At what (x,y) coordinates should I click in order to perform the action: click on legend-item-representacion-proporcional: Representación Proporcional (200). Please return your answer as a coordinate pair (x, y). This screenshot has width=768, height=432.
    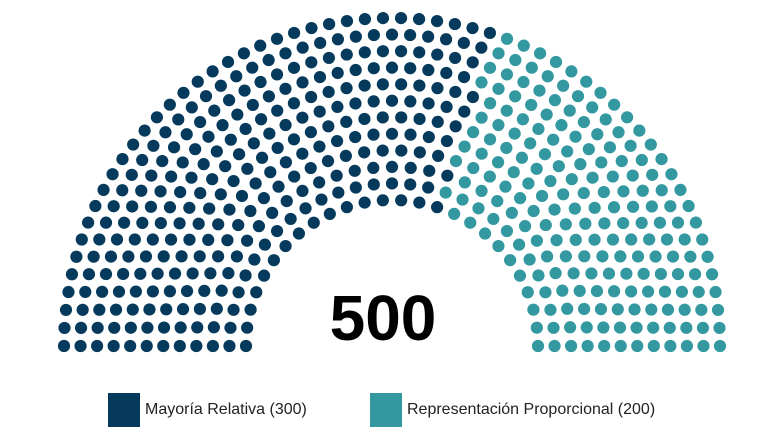
    Looking at the image, I should click on (512, 410).